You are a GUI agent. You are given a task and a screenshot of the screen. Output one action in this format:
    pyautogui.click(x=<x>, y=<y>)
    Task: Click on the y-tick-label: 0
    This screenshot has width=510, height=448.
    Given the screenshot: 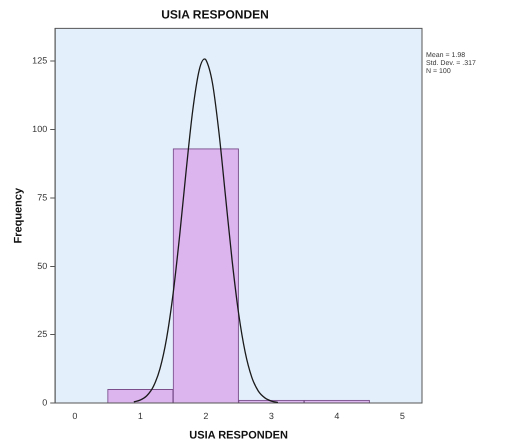 What is the action you would take?
    pyautogui.click(x=45, y=402)
    